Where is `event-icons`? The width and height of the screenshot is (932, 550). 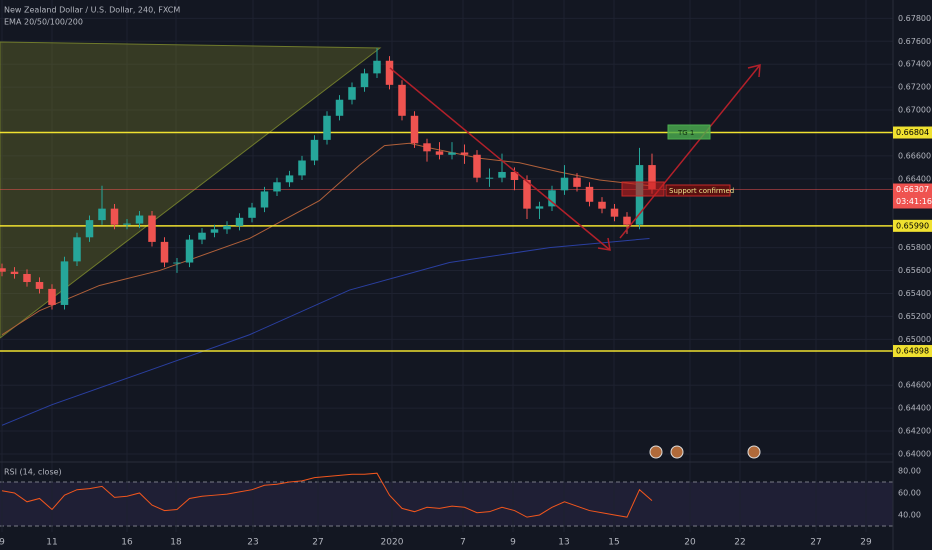
event-icons is located at coordinates (705, 452).